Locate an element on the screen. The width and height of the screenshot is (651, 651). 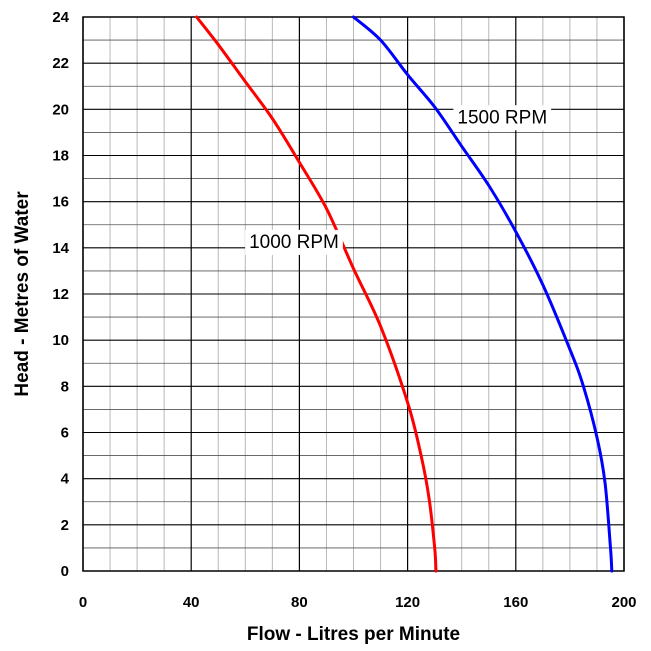
y-tick-label: 8 is located at coordinates (65, 386).